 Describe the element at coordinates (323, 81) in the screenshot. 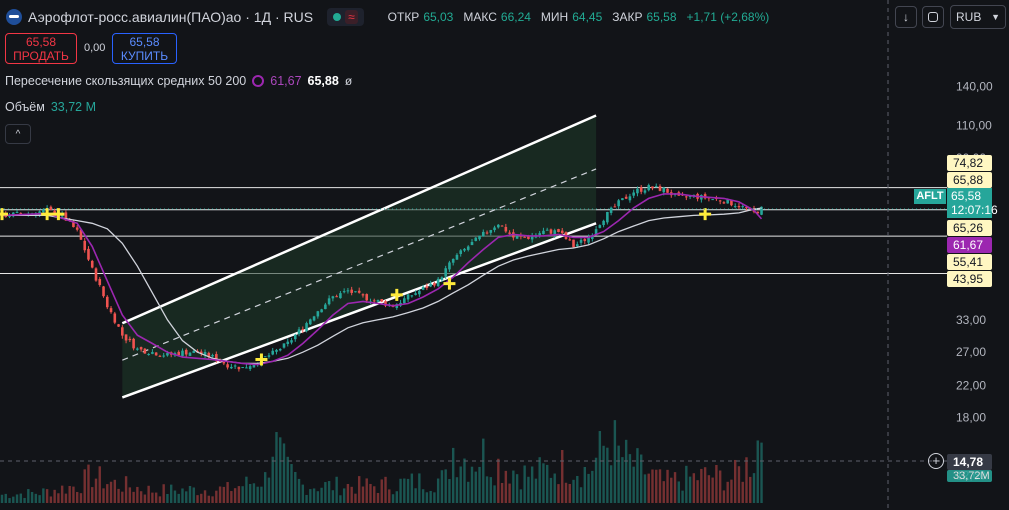

I see `ma-slow-value: 65,88` at that location.